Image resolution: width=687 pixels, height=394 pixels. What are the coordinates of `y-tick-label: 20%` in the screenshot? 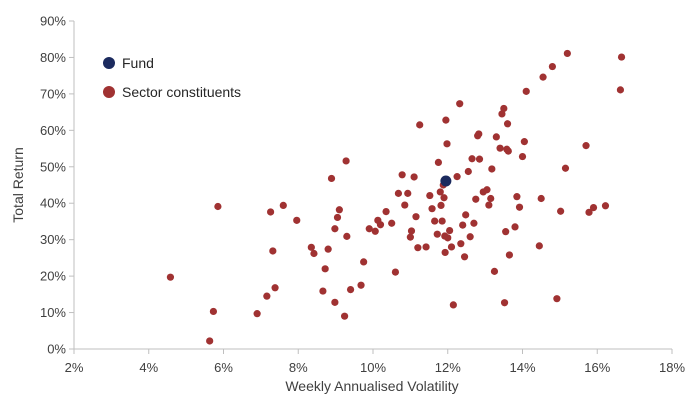 It's located at (53, 276).